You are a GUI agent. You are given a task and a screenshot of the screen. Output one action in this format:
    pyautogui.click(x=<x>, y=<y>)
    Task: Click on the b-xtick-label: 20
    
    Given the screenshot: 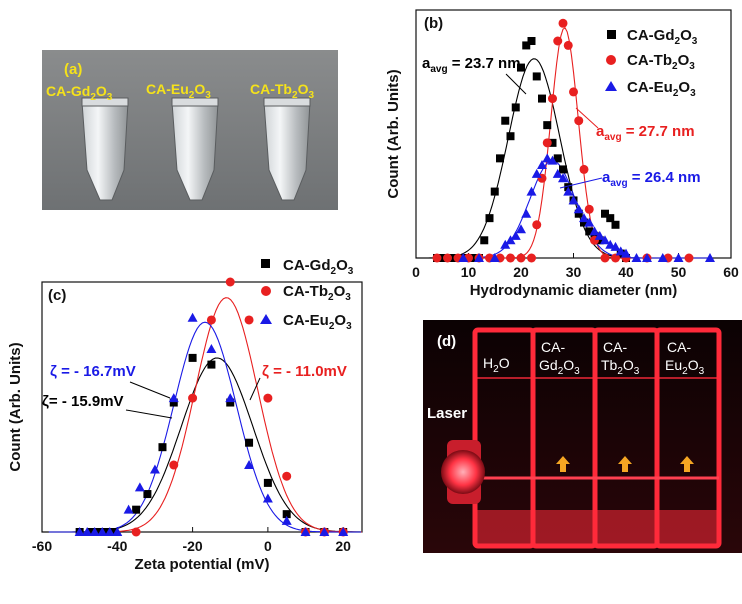 What is the action you would take?
    pyautogui.click(x=521, y=272)
    